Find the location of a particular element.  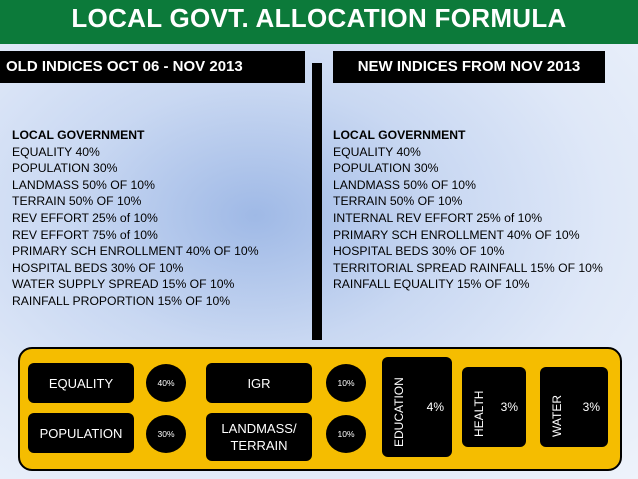

page-title: LOCAL GOVT. ALLOCATION FORMULA is located at coordinates (319, 18).